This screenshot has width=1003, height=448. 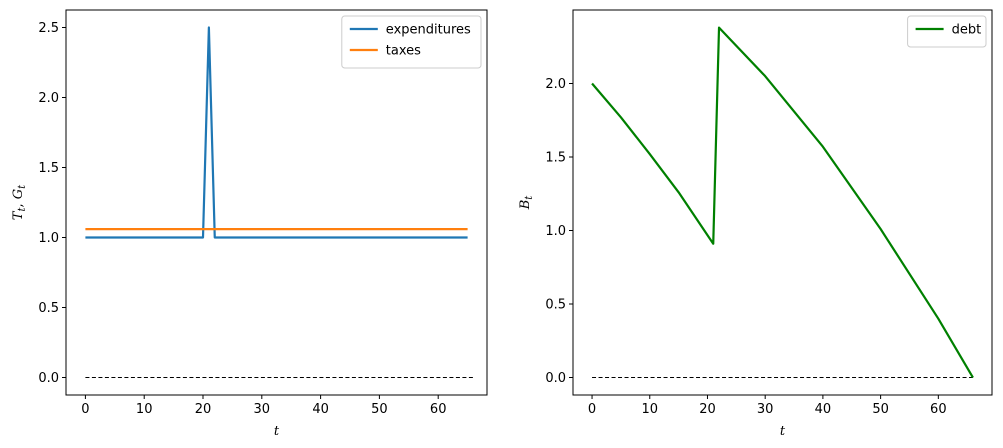 What do you see at coordinates (19, 202) in the screenshot?
I see `y-axis-label: Tt​, Gt​` at bounding box center [19, 202].